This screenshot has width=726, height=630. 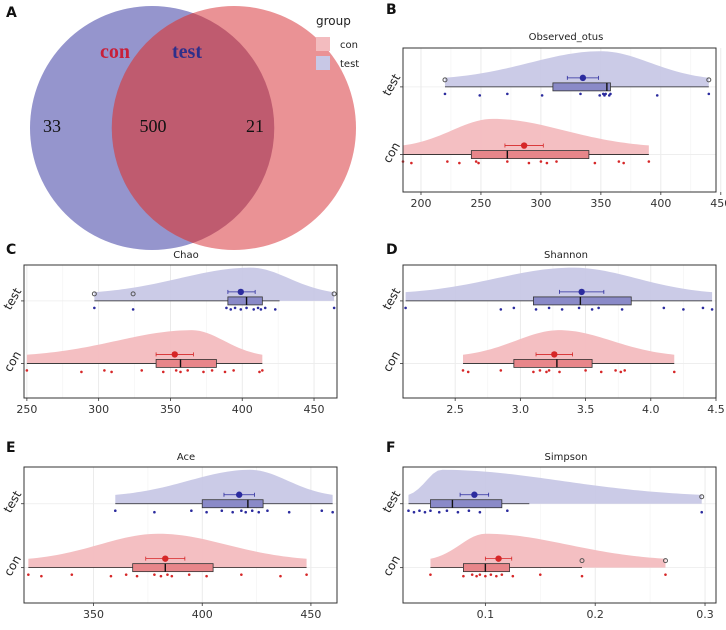 What do you see at coordinates (193, 128) in the screenshot?
I see `venn-overlap` at bounding box center [193, 128].